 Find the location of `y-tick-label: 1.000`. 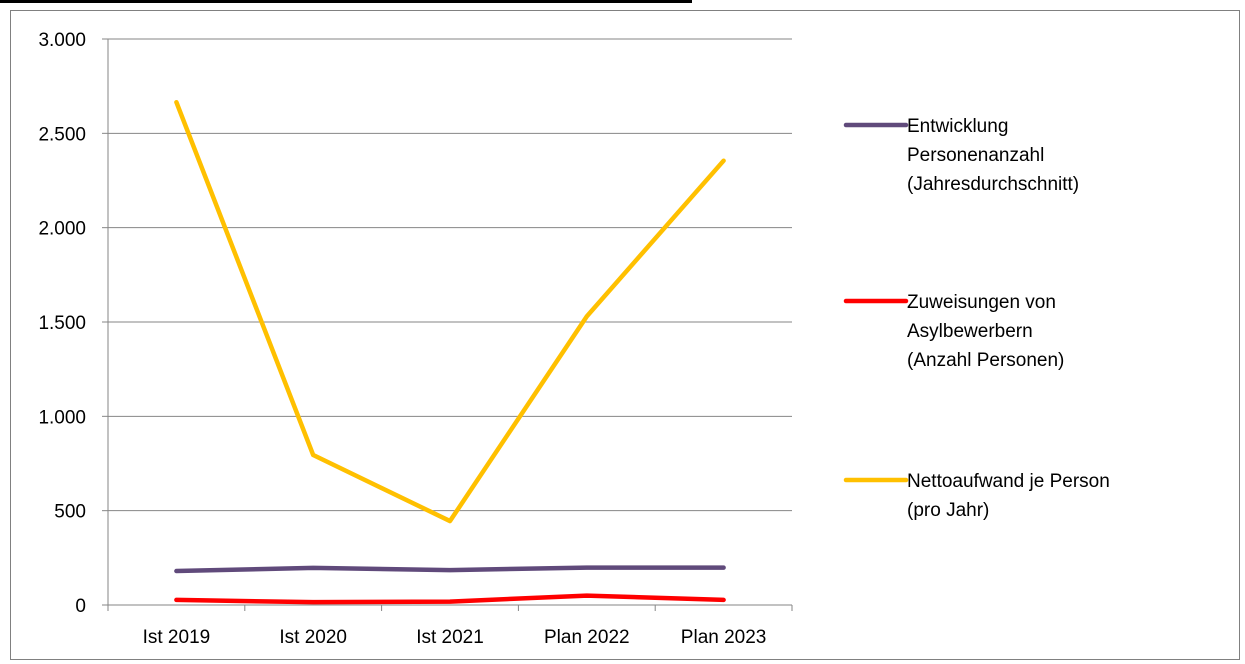

y-tick-label: 1.000 is located at coordinates (62, 417).